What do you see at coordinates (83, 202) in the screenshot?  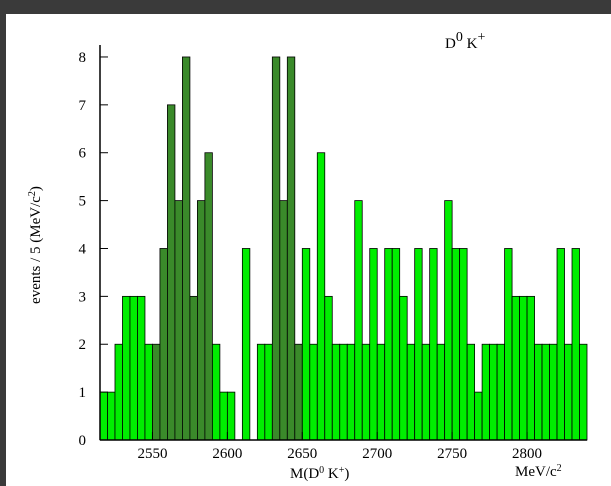 I see `y-tick-label: 5` at bounding box center [83, 202].